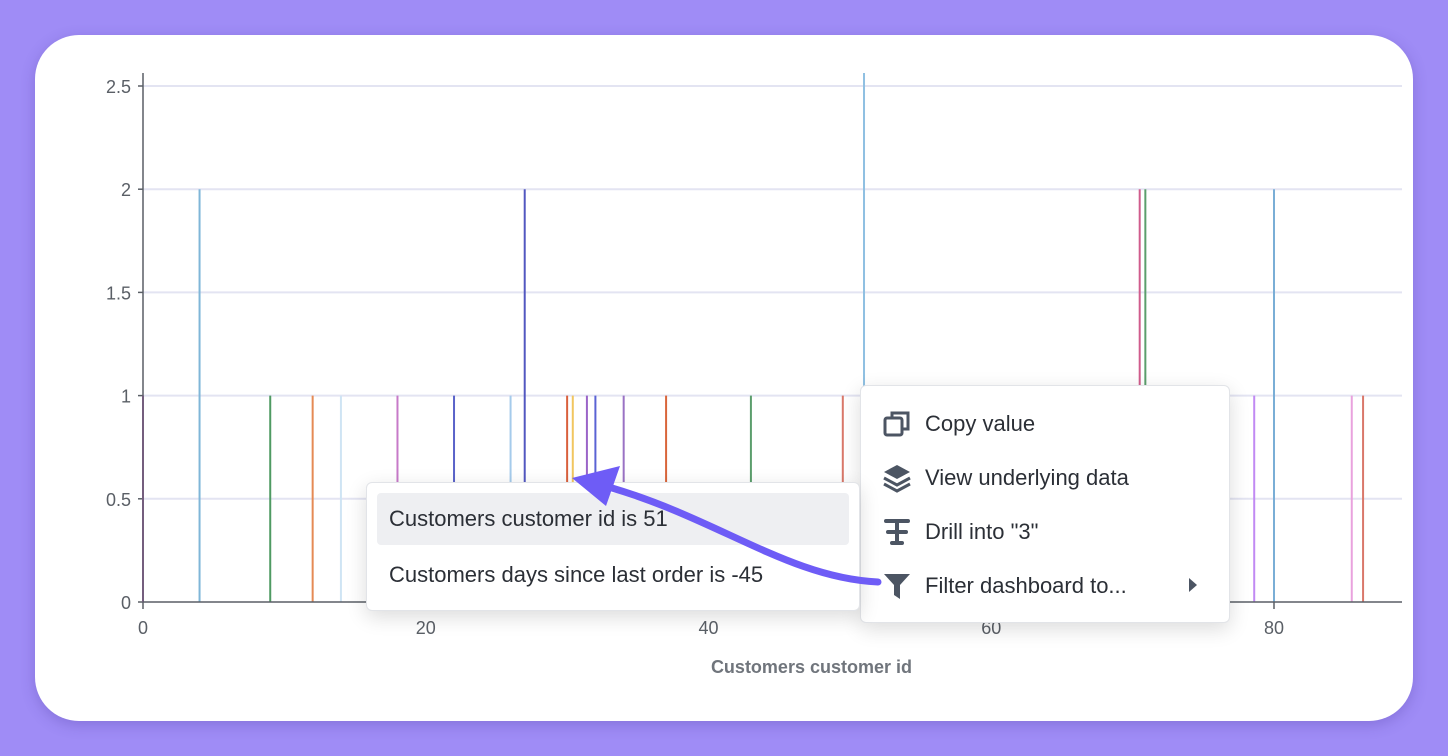  I want to click on x-tick-label: 60, so click(991, 628).